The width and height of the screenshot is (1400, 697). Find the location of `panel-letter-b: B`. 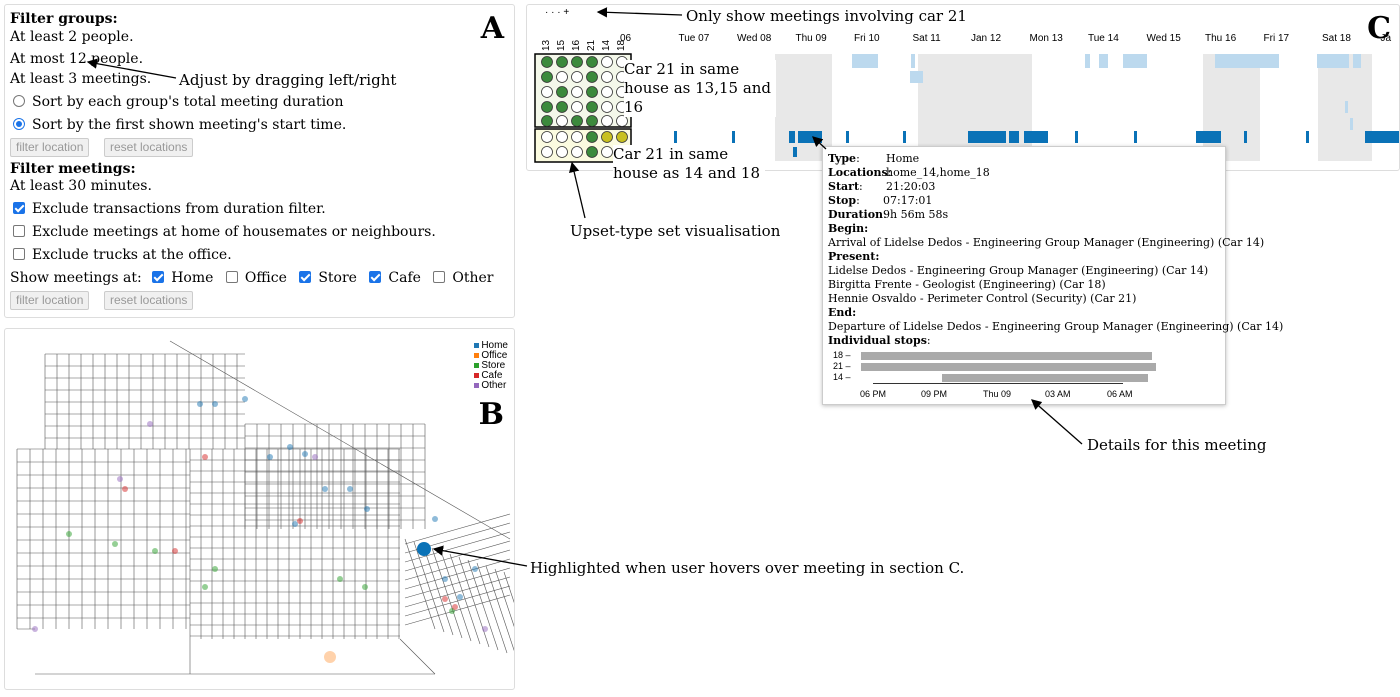

panel-letter-b: B is located at coordinates (491, 414).